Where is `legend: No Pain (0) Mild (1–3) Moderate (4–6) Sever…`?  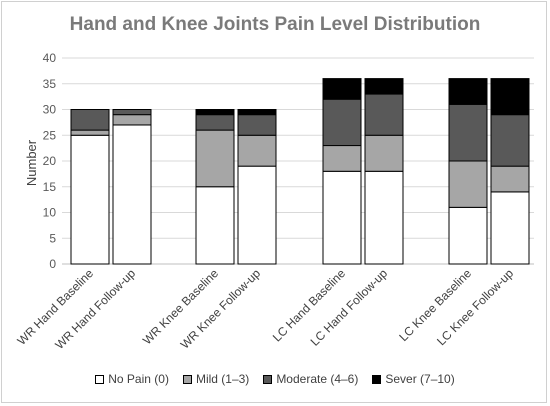
legend: No Pain (0) Mild (1–3) Moderate (4–6) Sever… is located at coordinates (275, 379).